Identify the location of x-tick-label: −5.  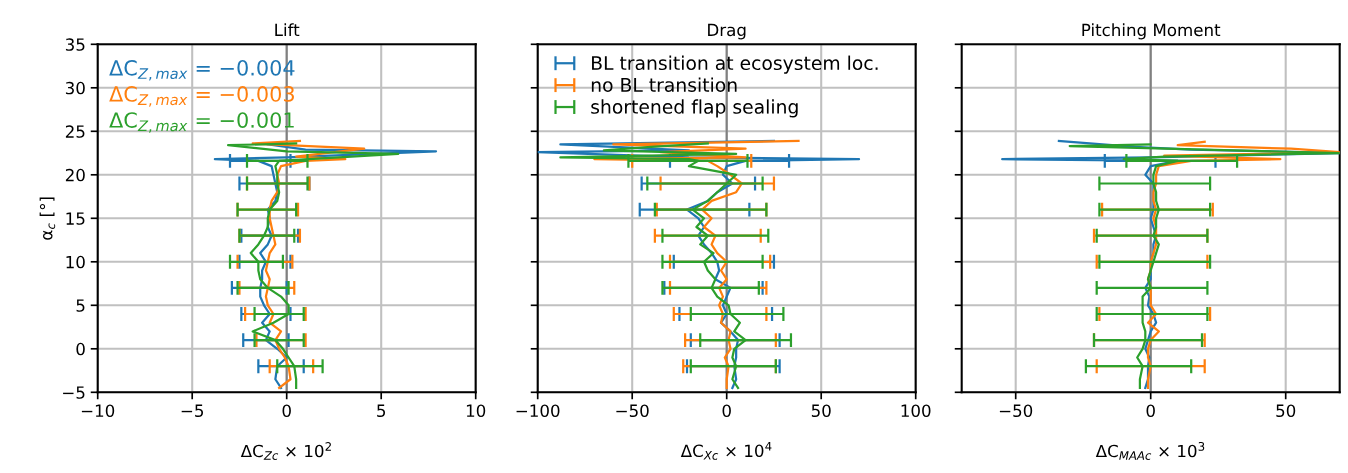
(192, 411).